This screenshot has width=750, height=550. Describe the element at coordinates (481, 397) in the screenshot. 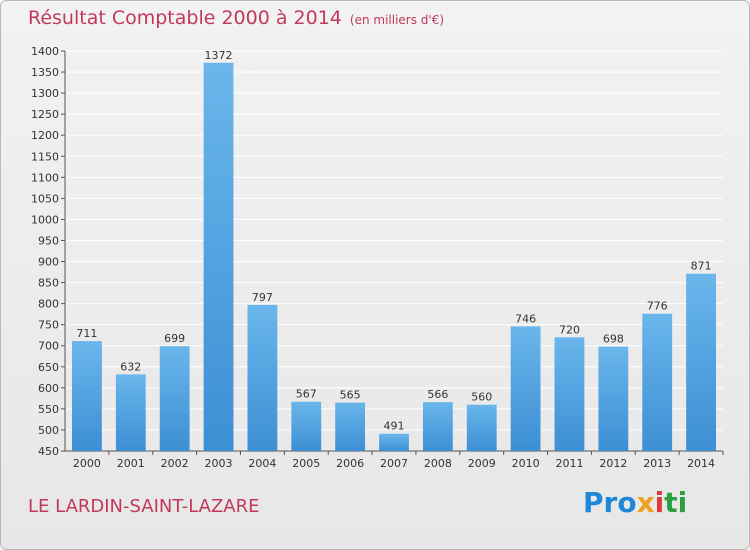

I see `data-label-2009: 560` at that location.